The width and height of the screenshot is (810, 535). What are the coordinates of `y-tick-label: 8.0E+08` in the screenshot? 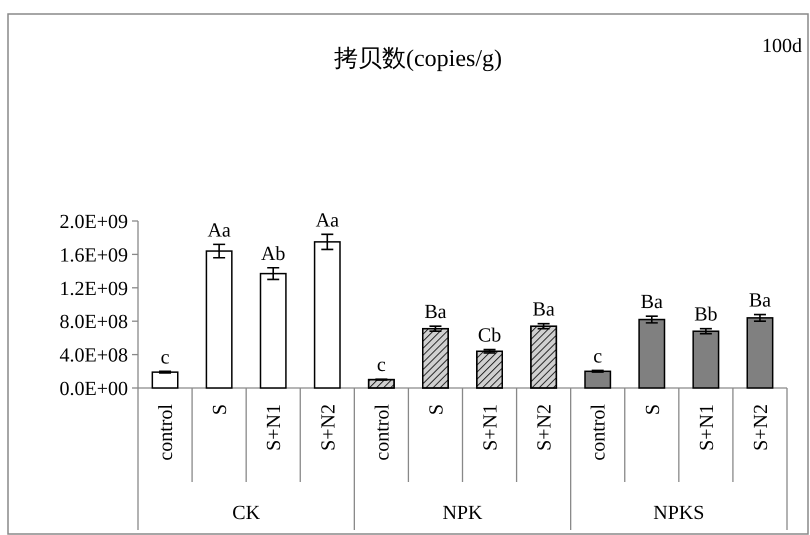 It's located at (94, 322).